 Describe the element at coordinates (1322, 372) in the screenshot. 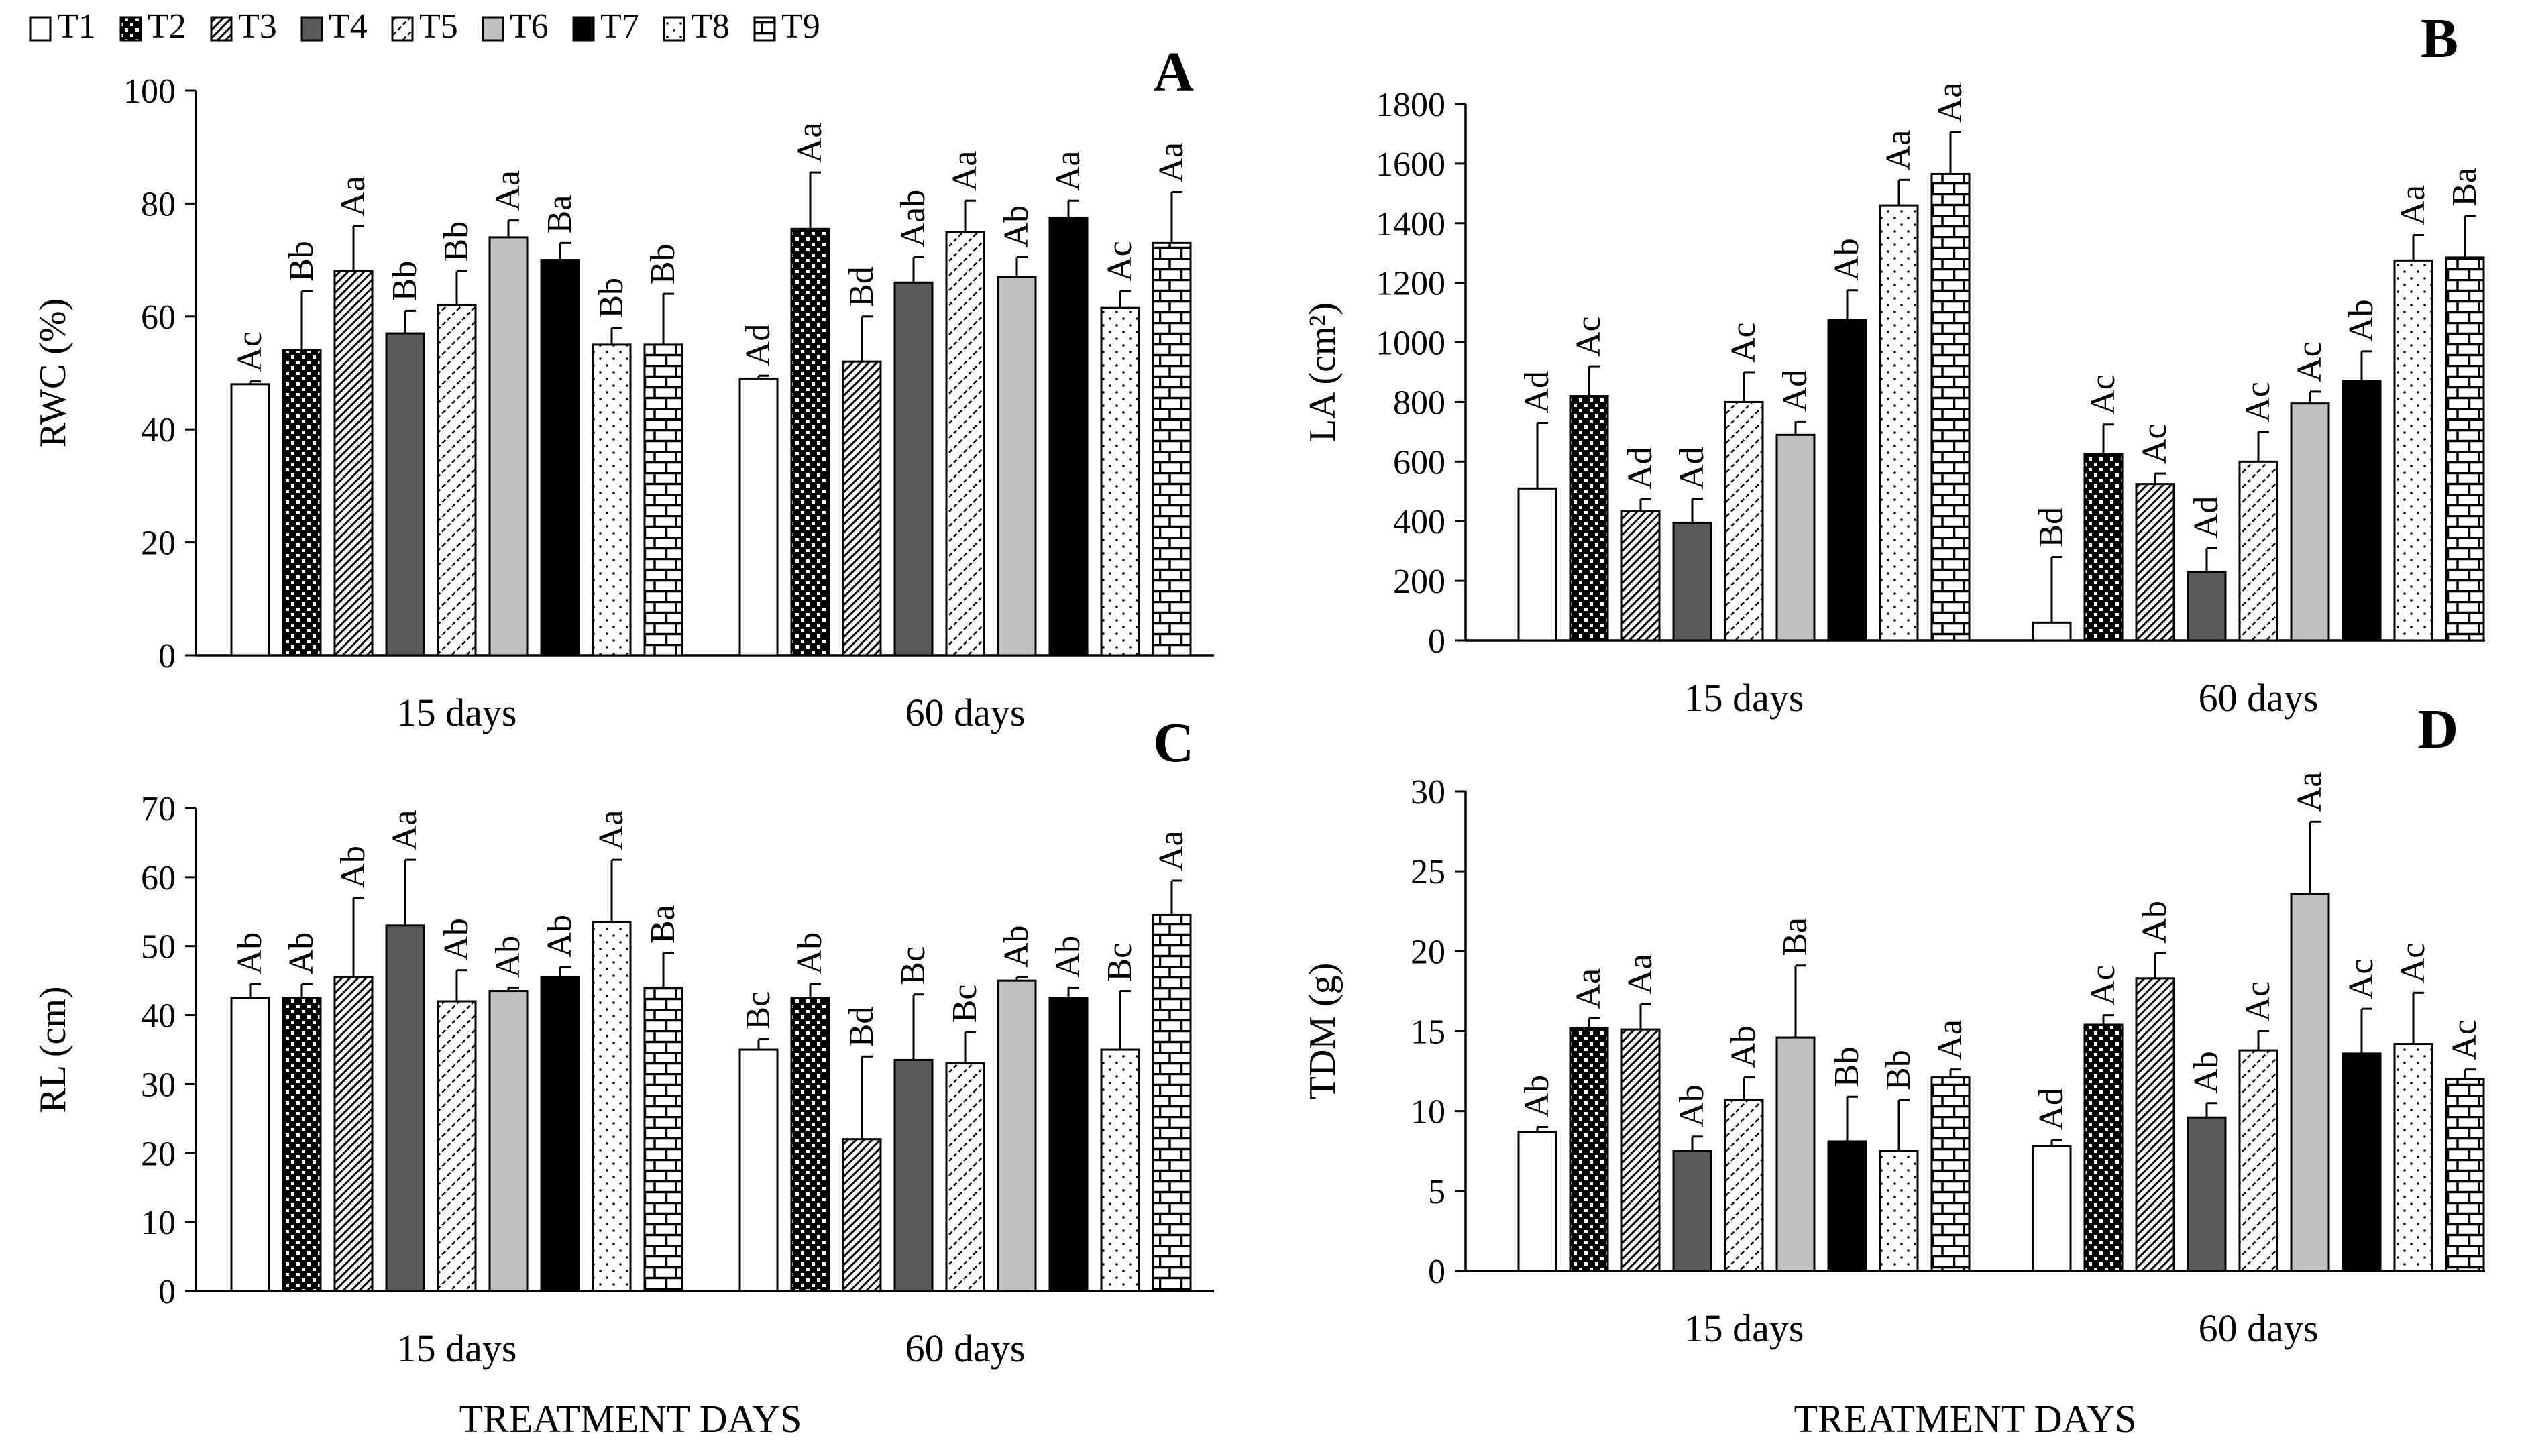

I see `y-axis-label: LA (cm²)` at that location.